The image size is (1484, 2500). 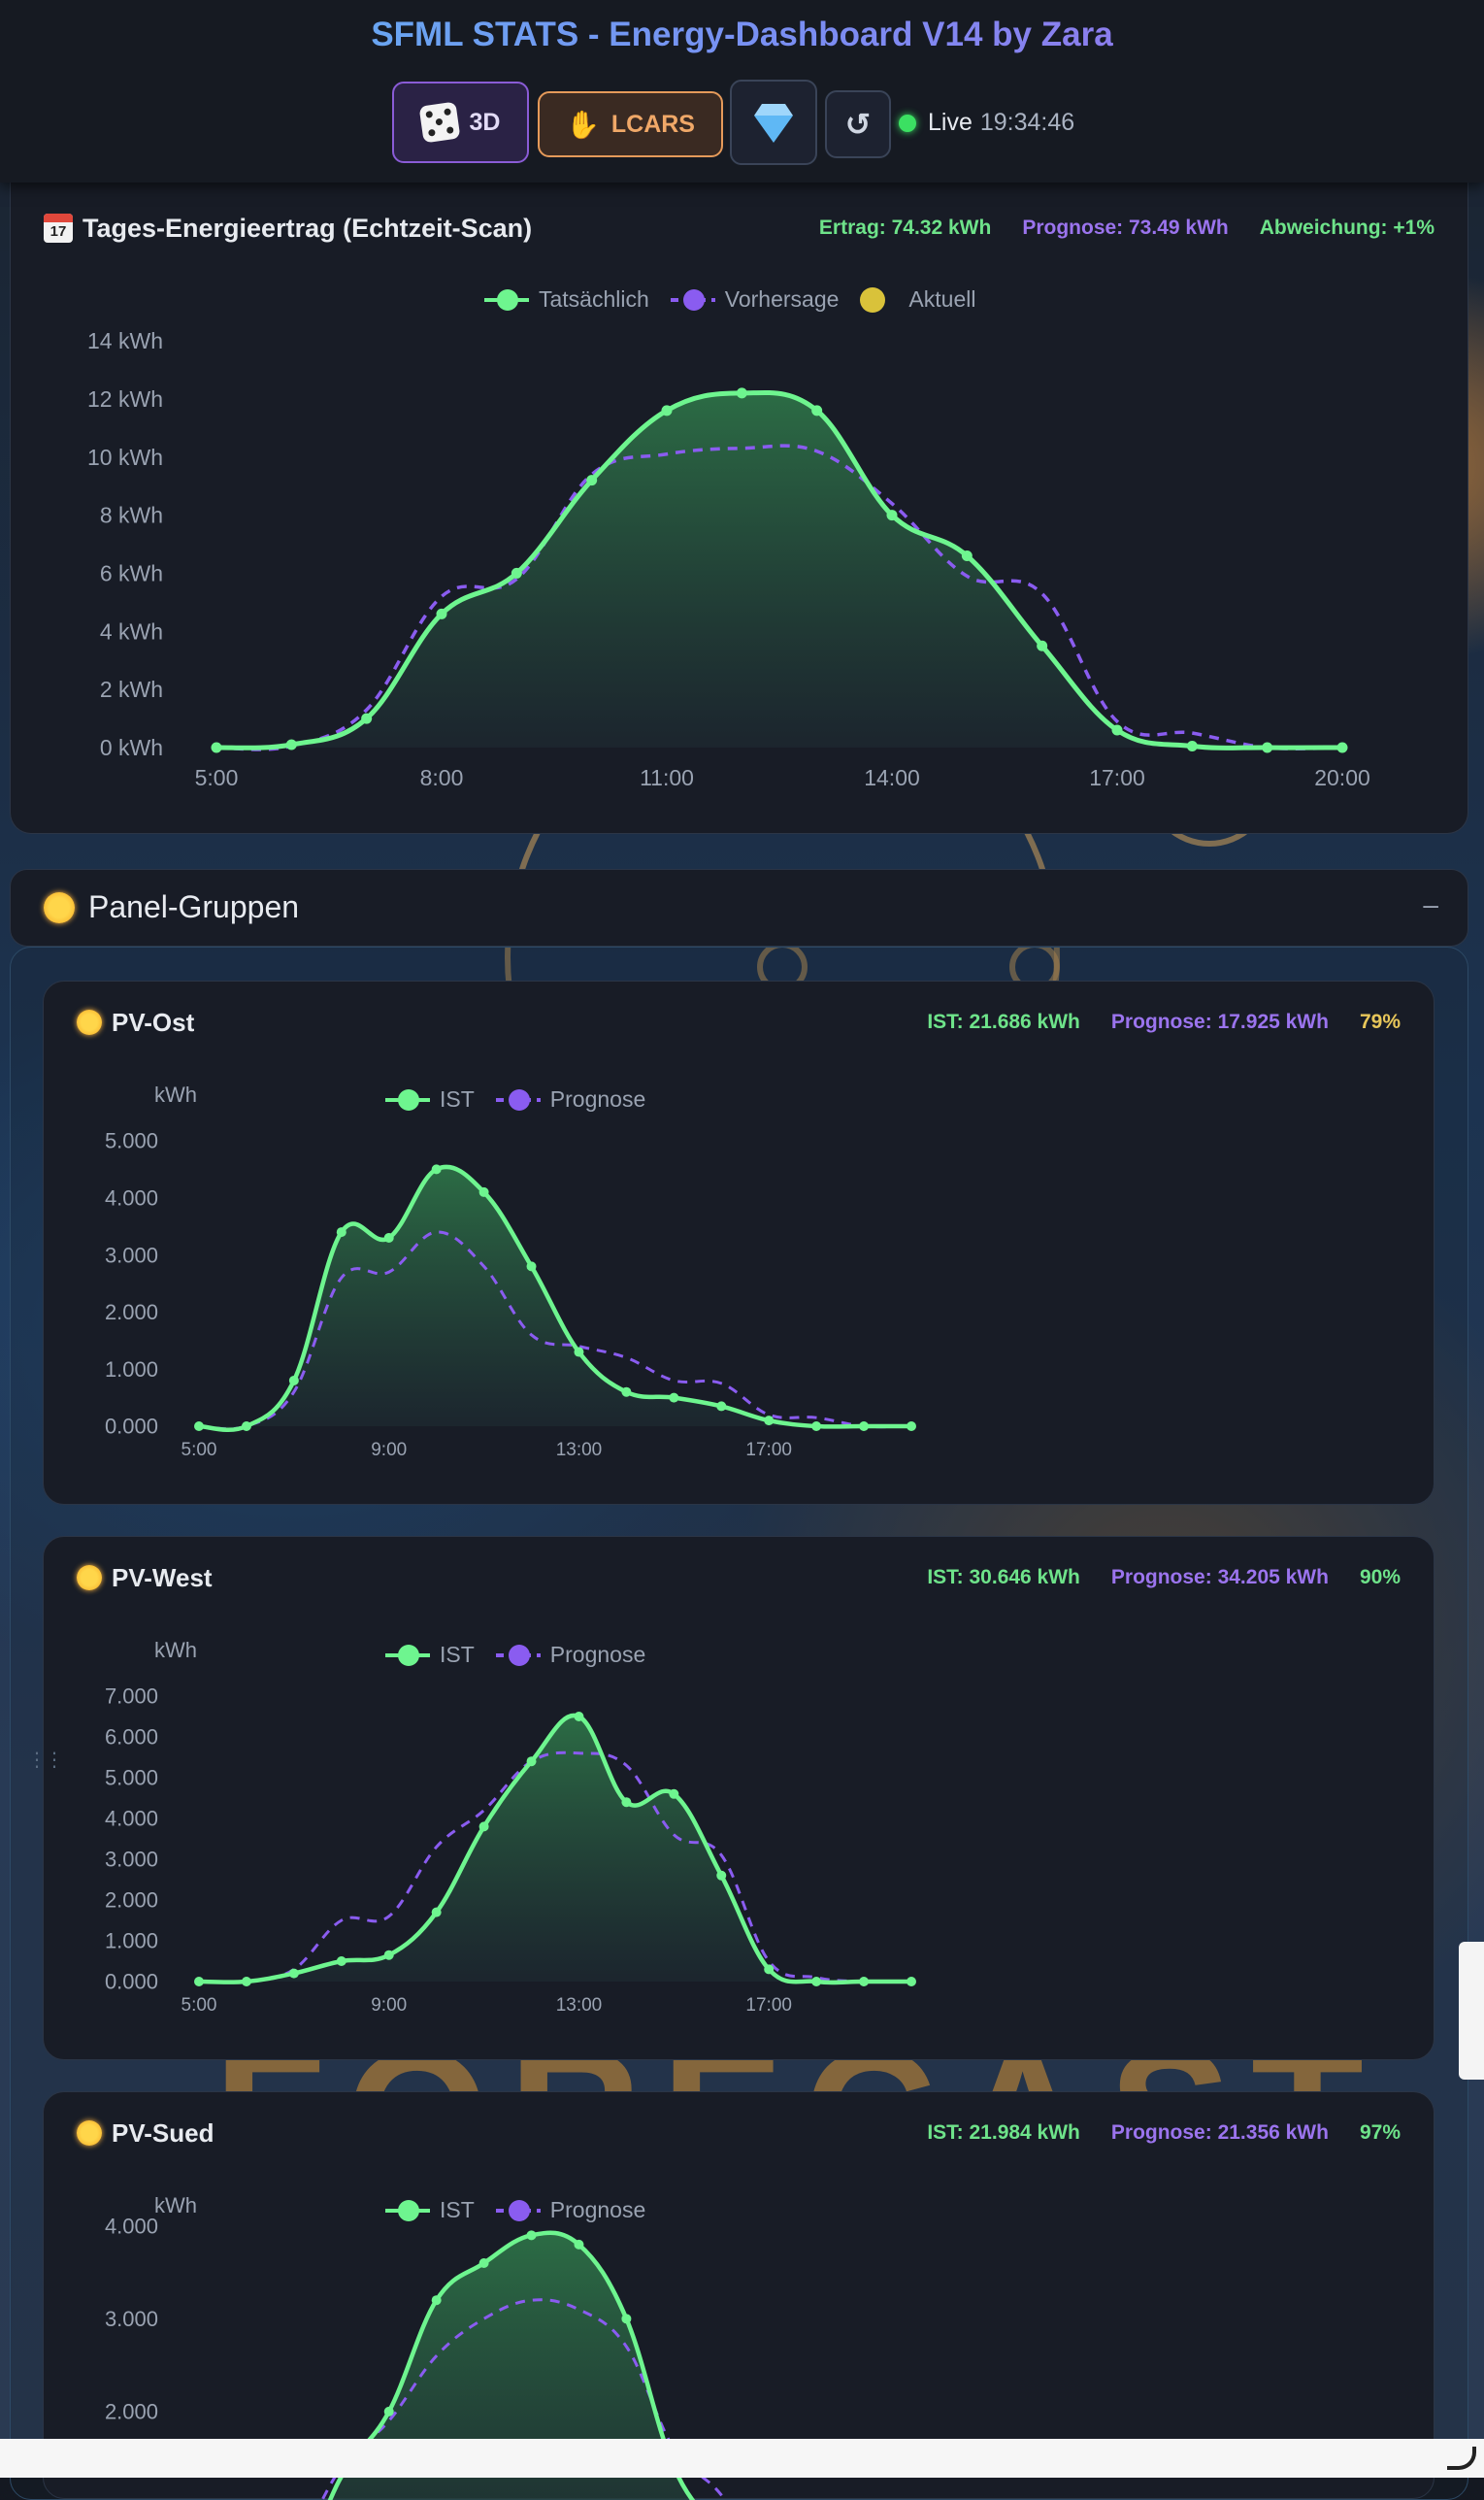 I want to click on legend-prognose-label: Prognose, so click(x=597, y=1099).